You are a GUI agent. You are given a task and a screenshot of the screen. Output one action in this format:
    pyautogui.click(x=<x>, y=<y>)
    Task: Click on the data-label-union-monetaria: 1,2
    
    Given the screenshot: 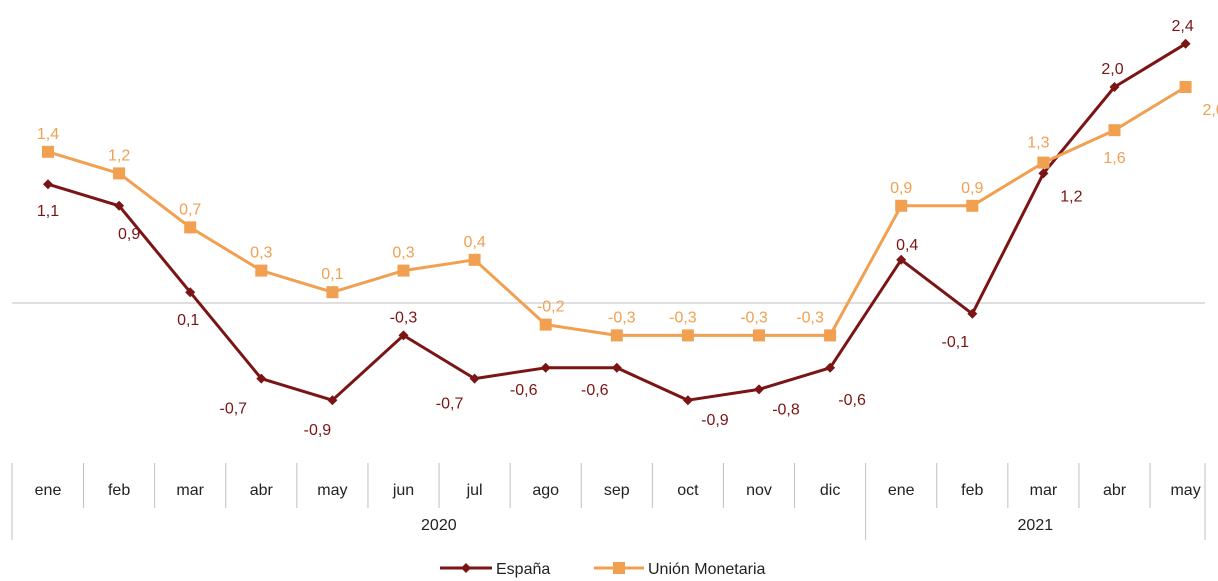 What is the action you would take?
    pyautogui.click(x=119, y=155)
    